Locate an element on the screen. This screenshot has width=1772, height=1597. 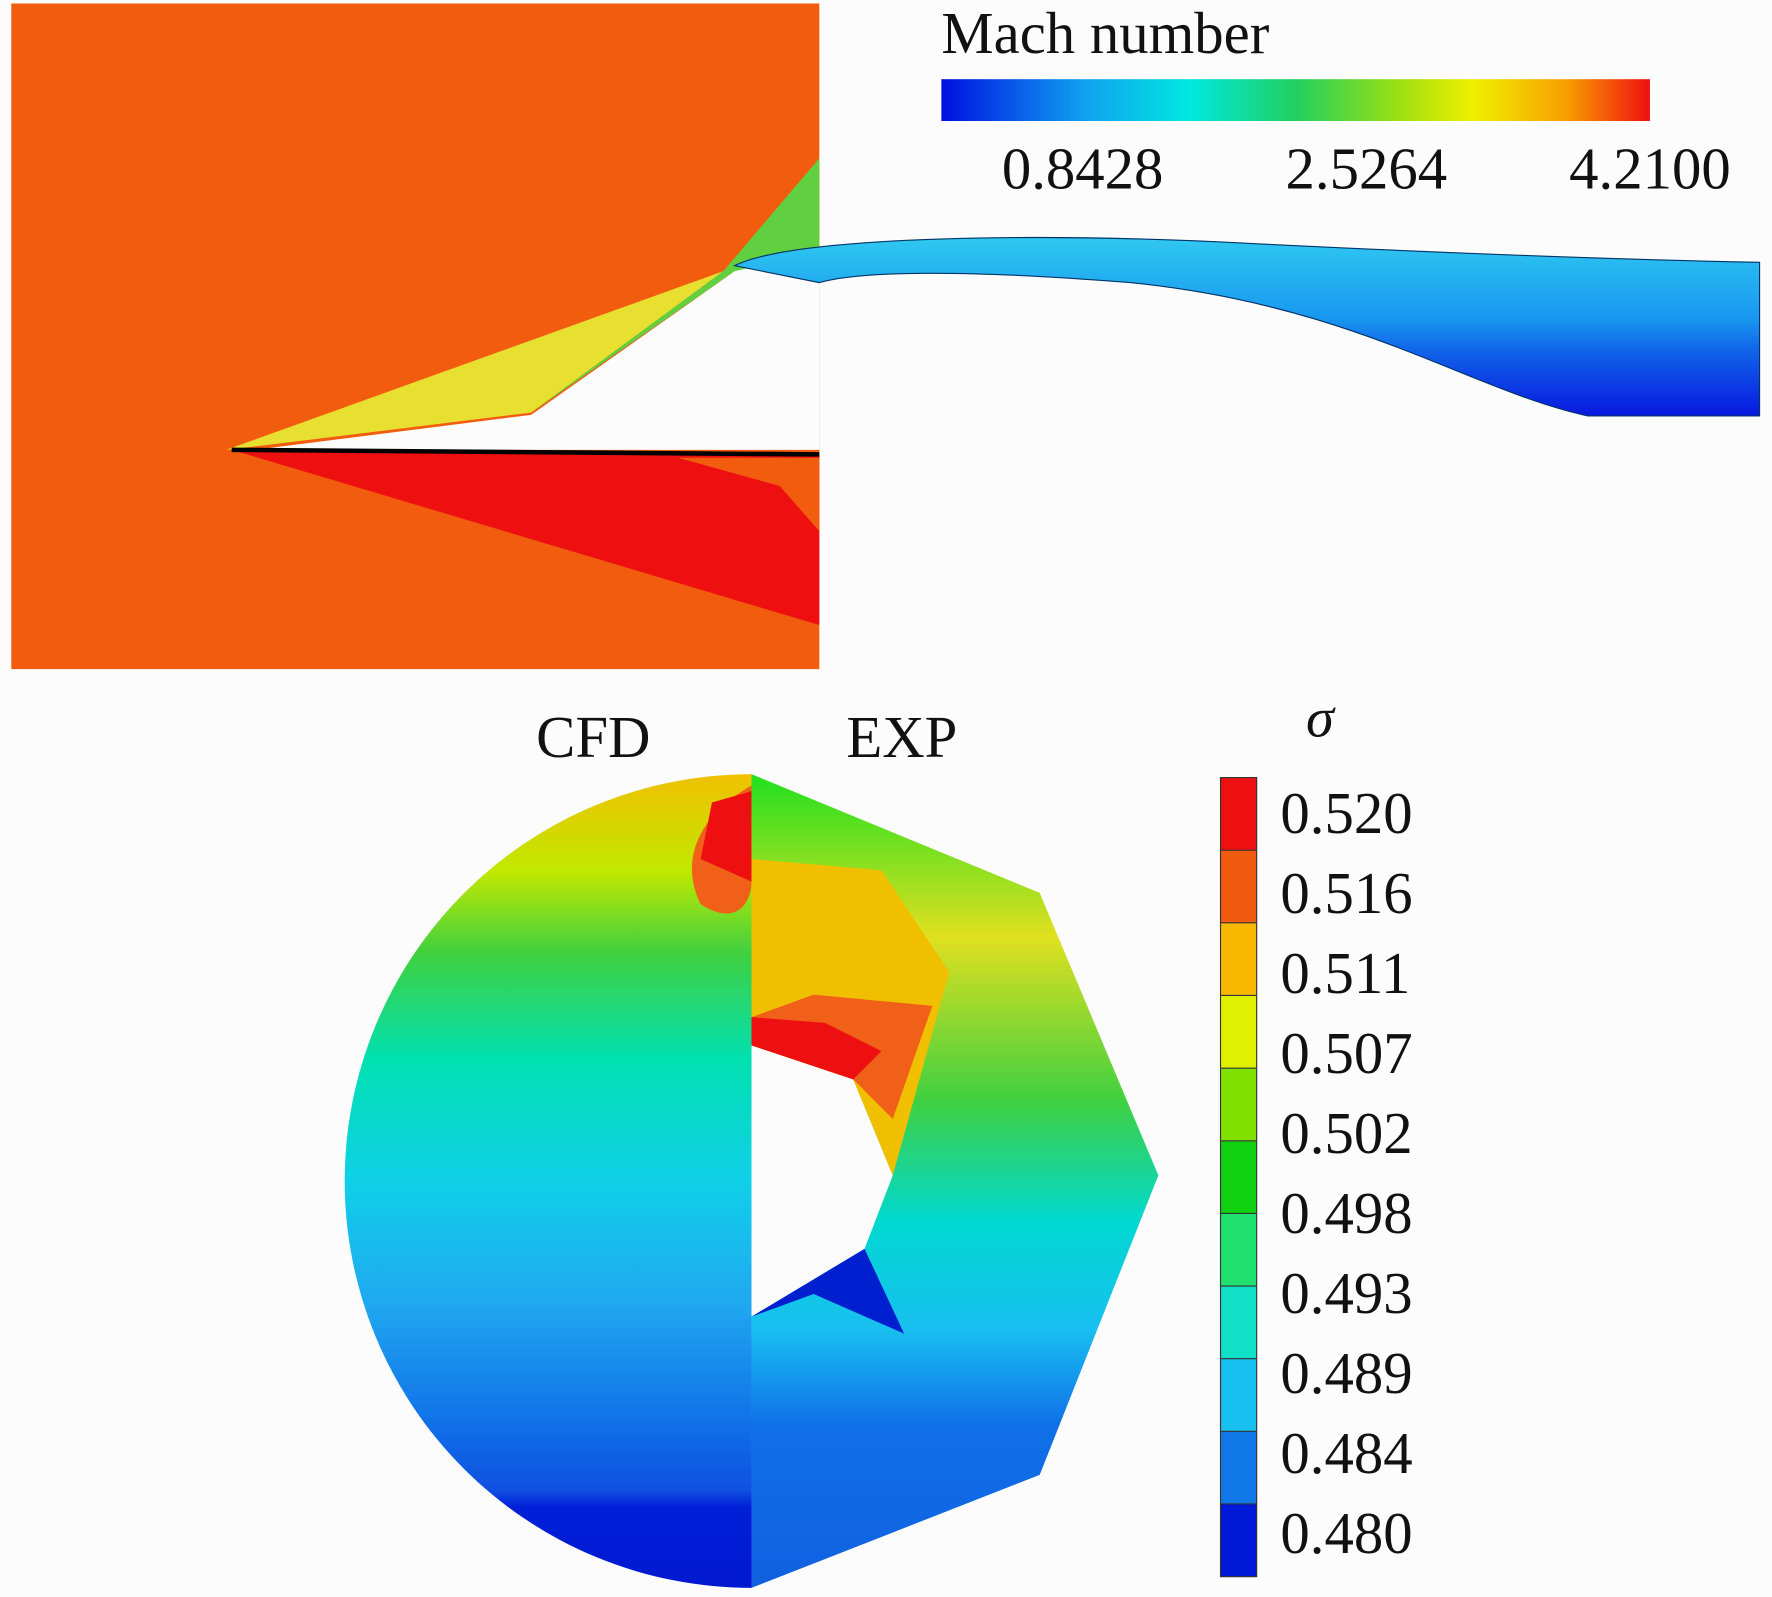
panel-label: CFD is located at coordinates (593, 737).